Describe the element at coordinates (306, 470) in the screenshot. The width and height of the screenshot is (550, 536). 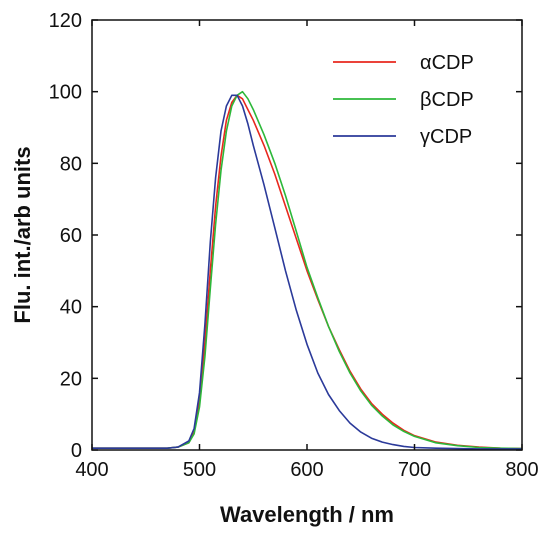
I see `x-tick-label: 600` at that location.